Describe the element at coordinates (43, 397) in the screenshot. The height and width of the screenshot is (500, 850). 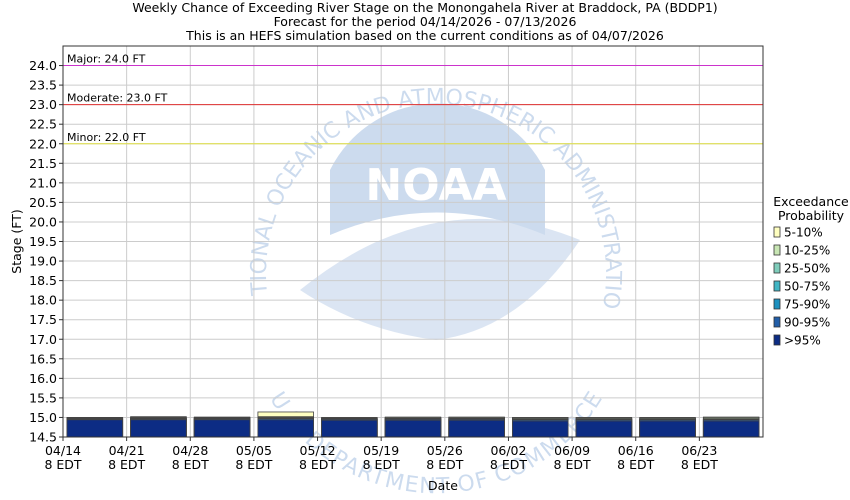
I see `y-tick-label: 15.5` at that location.